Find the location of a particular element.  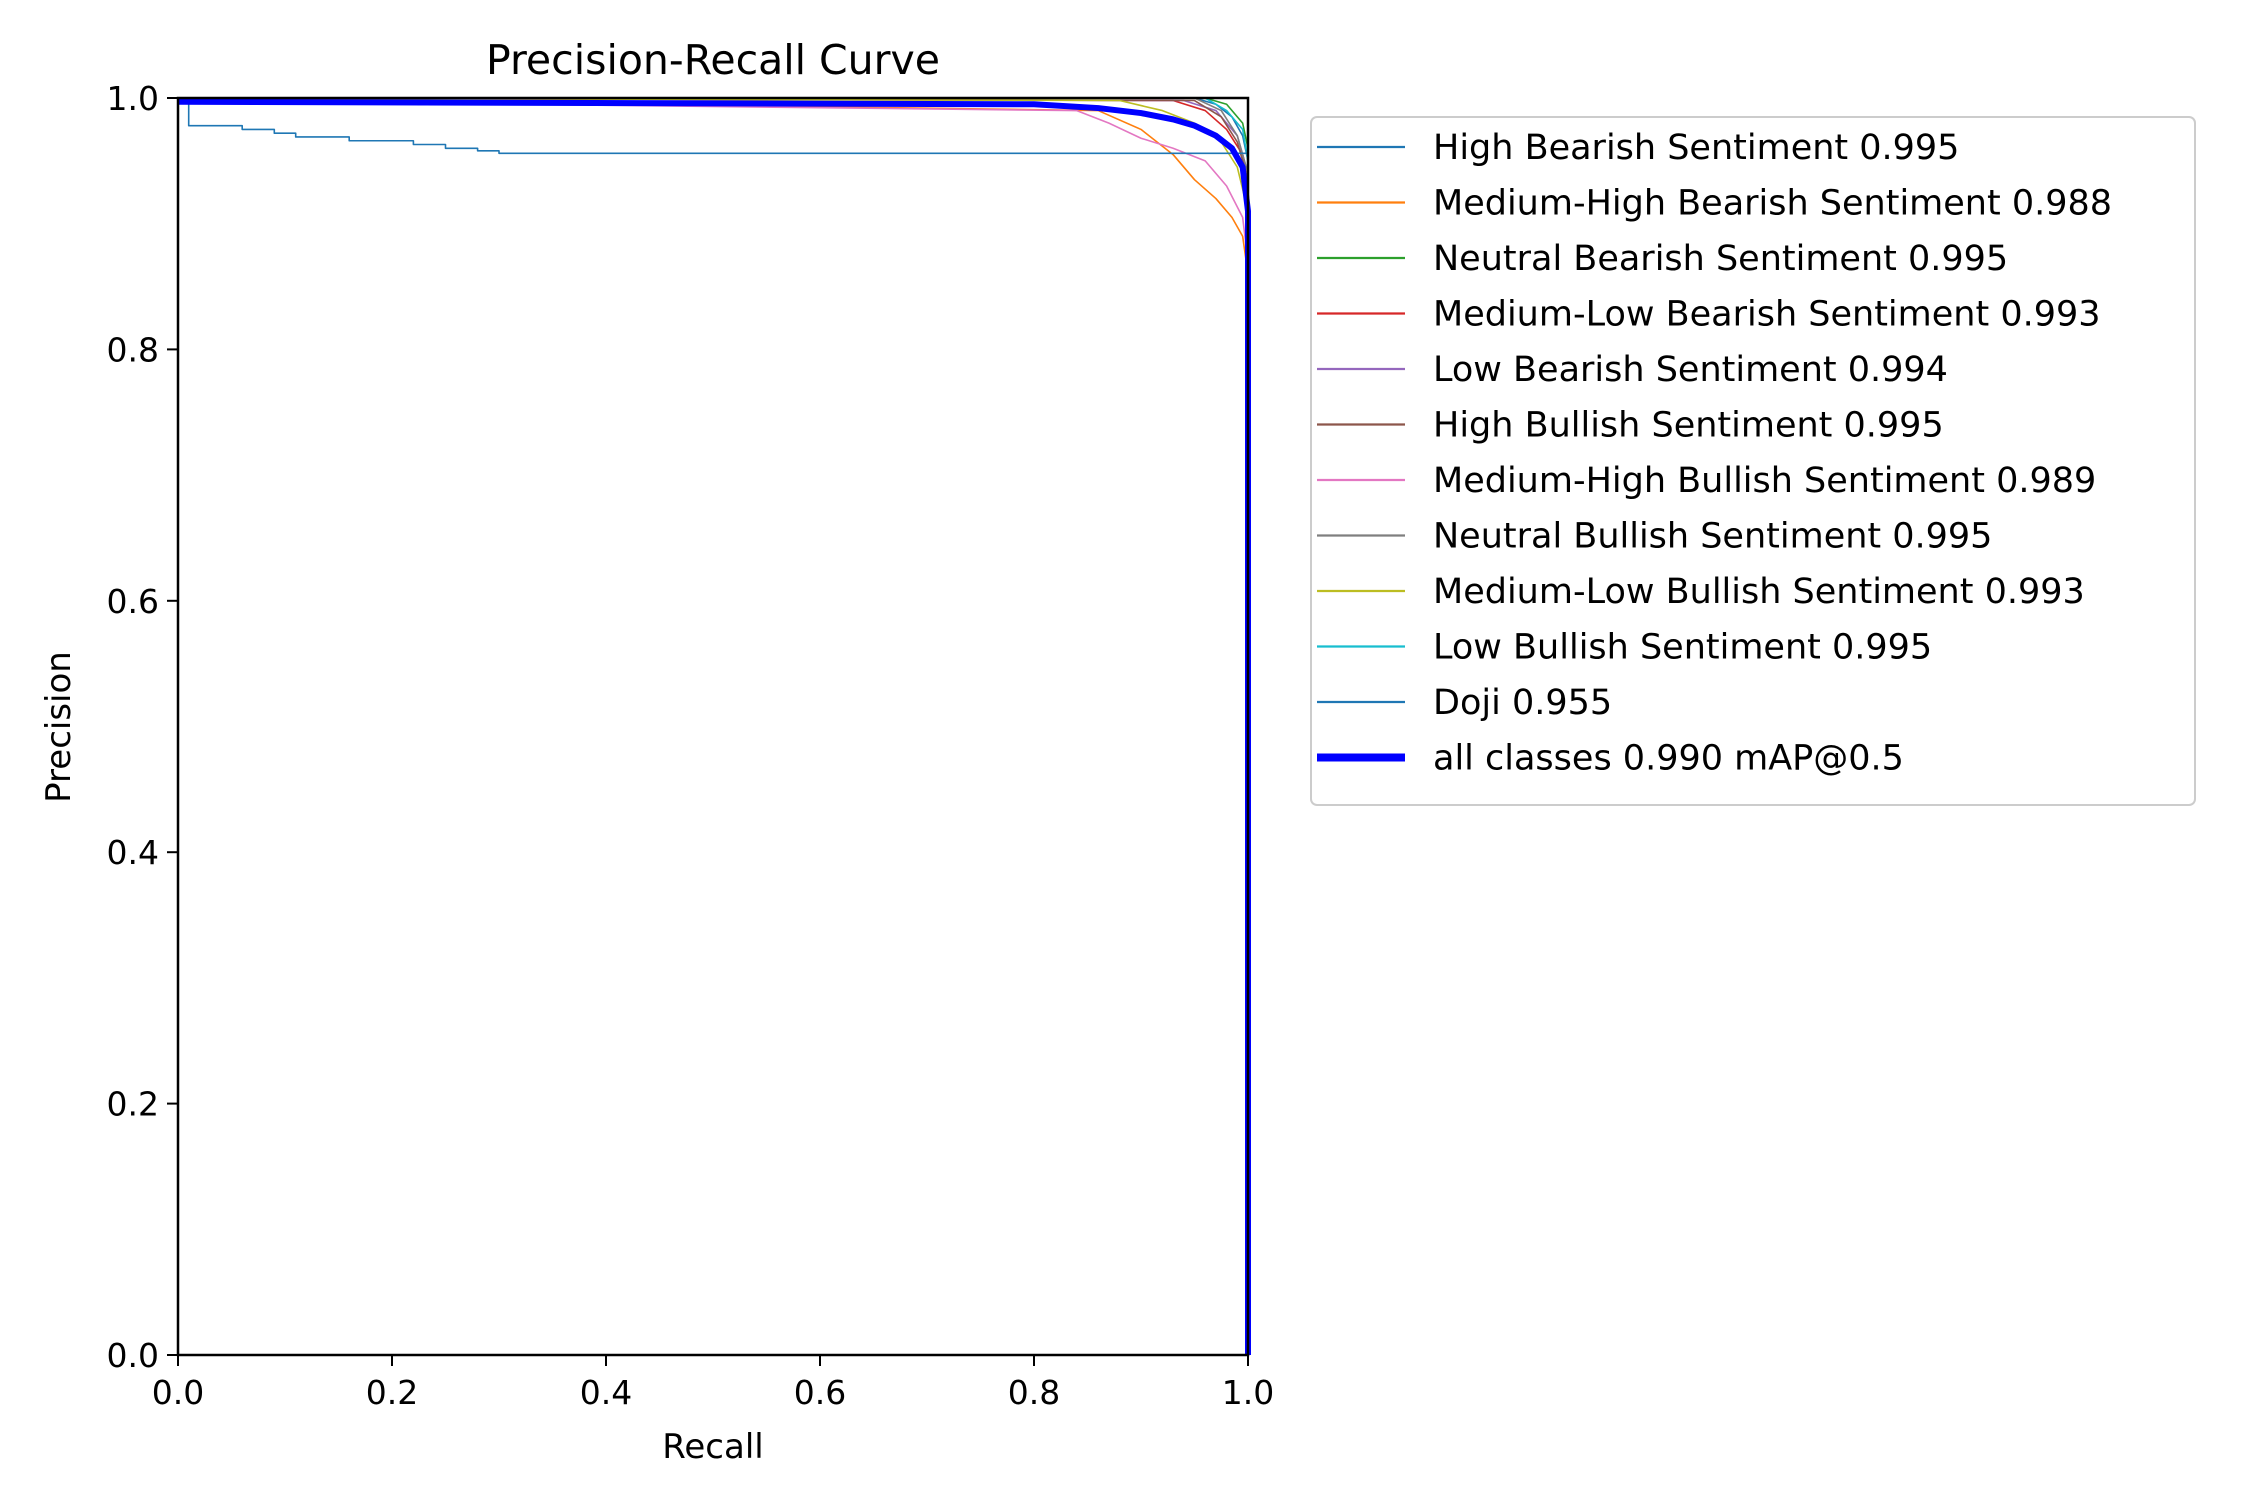

x-tick-label: 0.4 is located at coordinates (606, 1392).